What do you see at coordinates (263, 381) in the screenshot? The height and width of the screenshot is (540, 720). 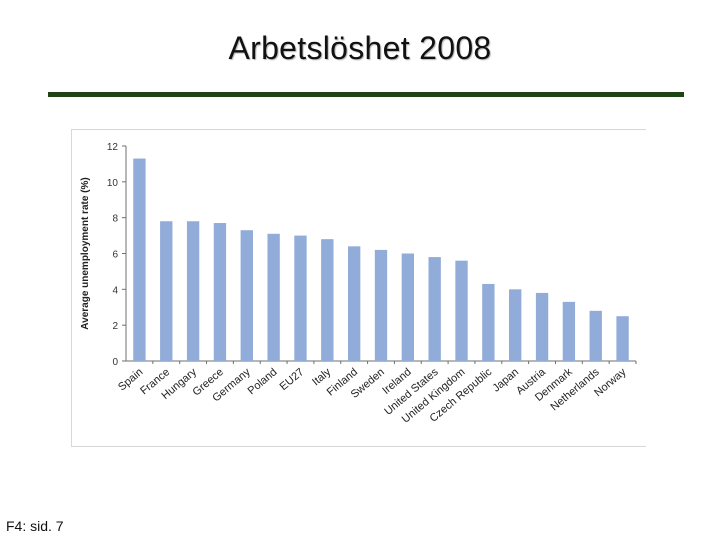 I see `x-category-label: Poland` at bounding box center [263, 381].